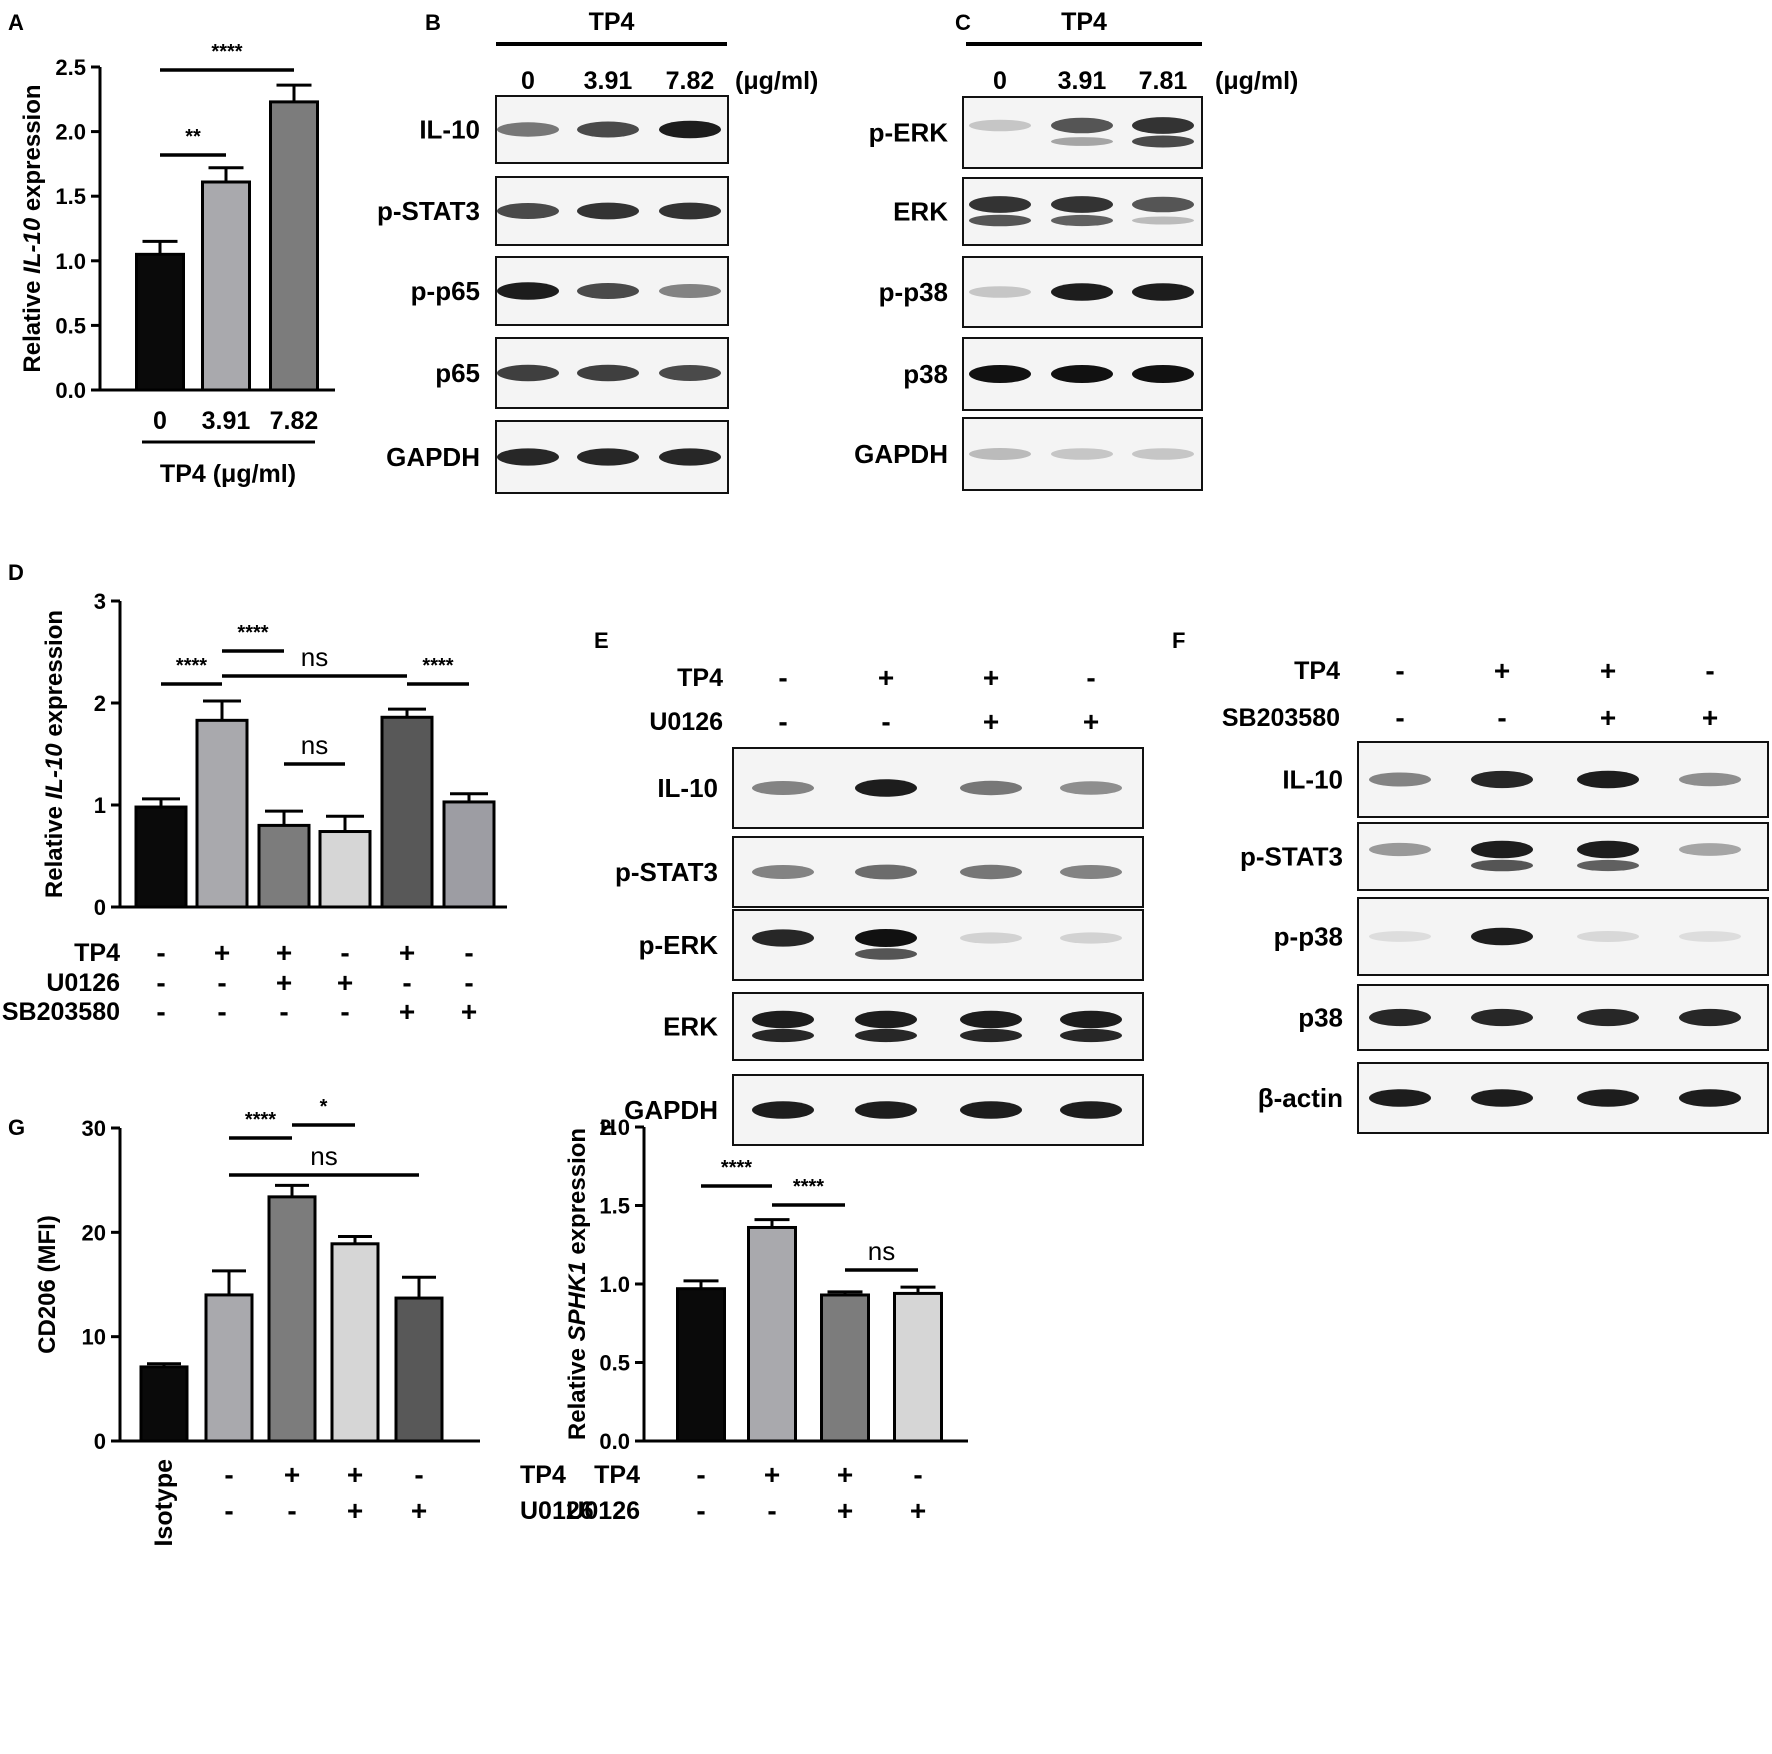 The image size is (1772, 1754). Describe the element at coordinates (1178, 640) in the screenshot. I see `panel-label: F` at that location.